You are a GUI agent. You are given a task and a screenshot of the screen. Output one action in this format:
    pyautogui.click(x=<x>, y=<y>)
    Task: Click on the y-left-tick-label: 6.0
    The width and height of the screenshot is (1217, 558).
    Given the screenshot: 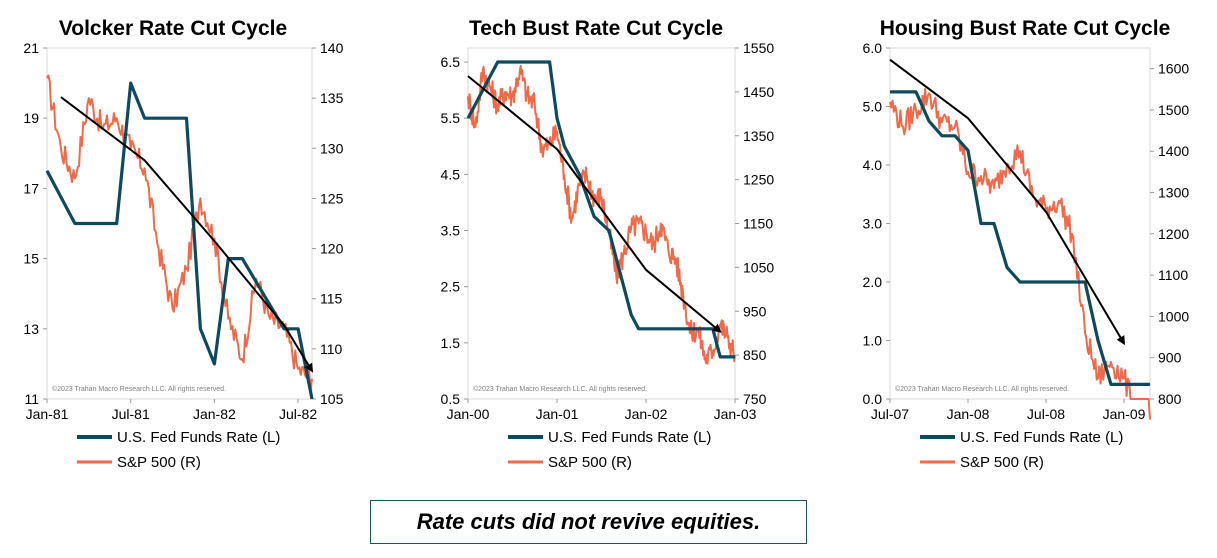 What is the action you would take?
    pyautogui.click(x=873, y=48)
    